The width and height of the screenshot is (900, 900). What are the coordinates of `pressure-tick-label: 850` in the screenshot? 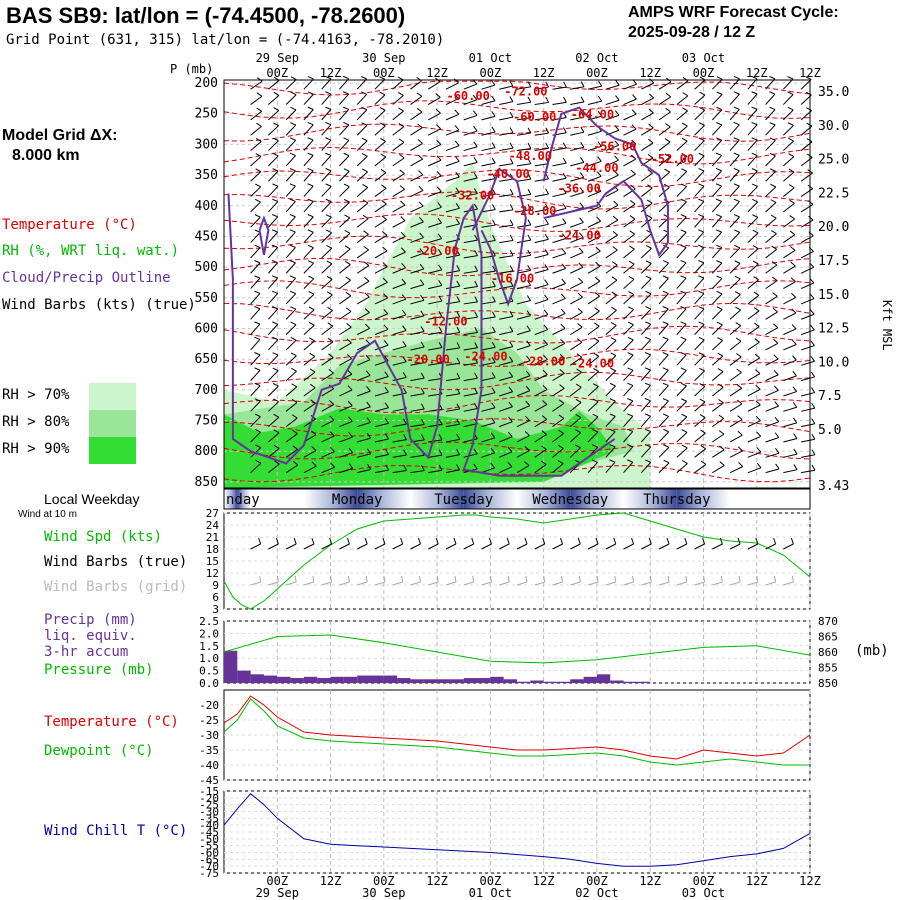 It's located at (206, 482).